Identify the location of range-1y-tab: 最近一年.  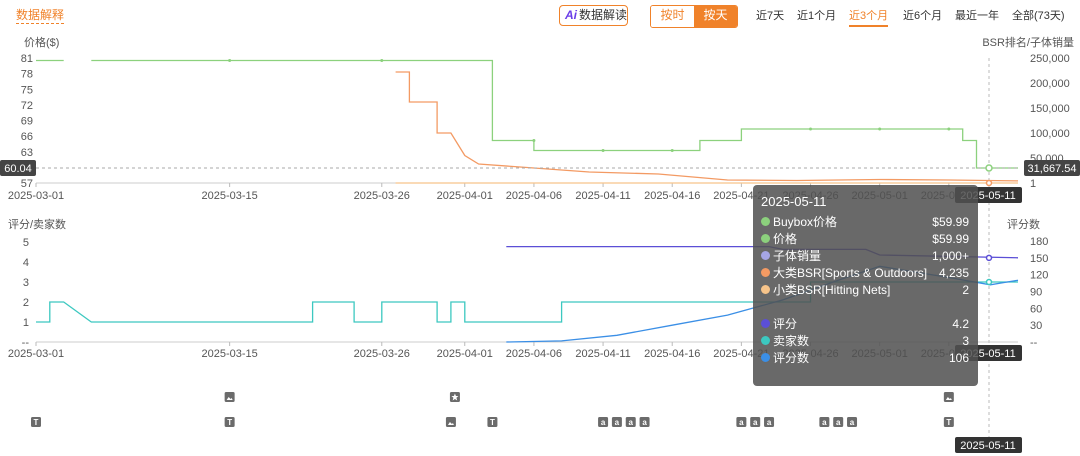
(977, 16).